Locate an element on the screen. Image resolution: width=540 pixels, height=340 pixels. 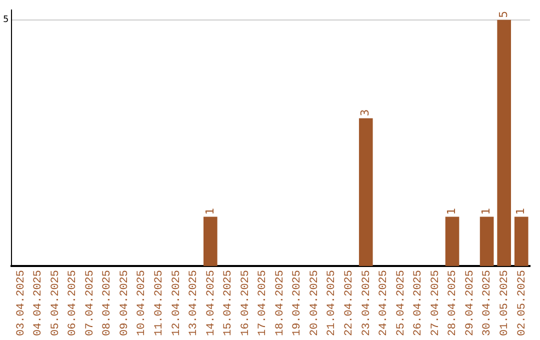
data-label: 5 is located at coordinates (503, 14).